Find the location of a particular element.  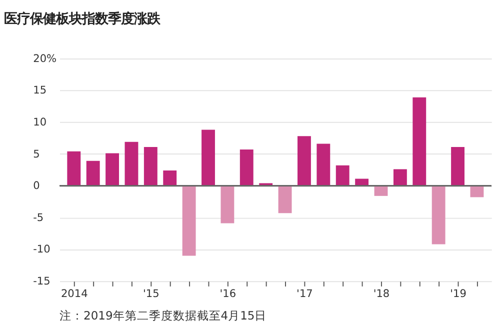

x-tick-label: '16 is located at coordinates (228, 294).